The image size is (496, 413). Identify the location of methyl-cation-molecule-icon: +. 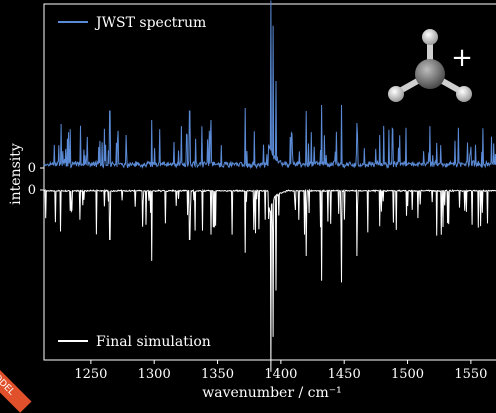
(430, 65).